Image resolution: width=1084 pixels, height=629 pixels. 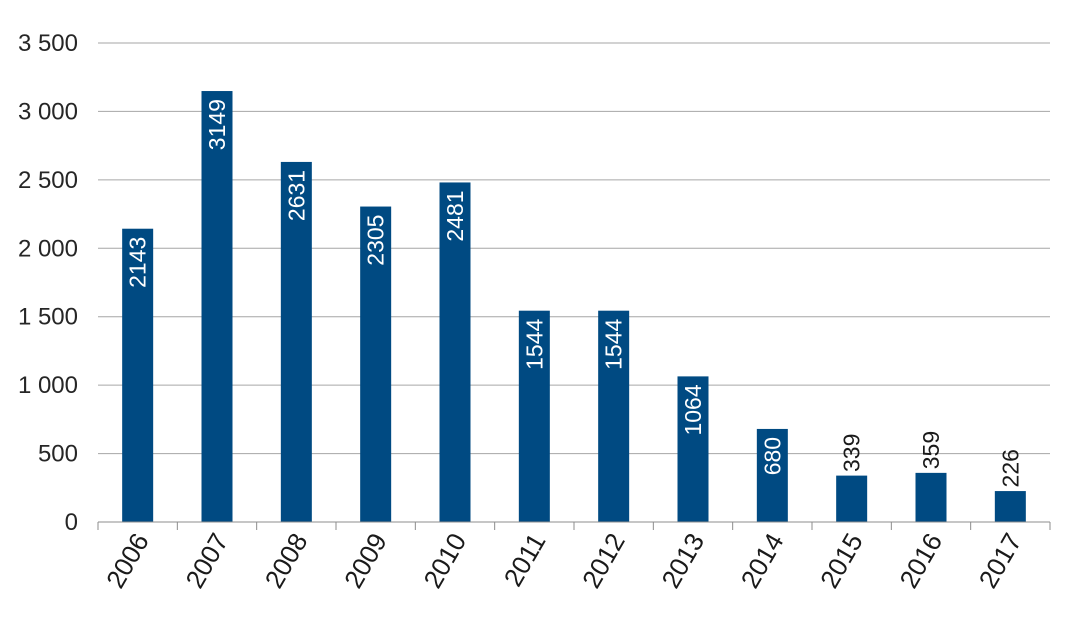 I want to click on x-tick-label: 2015, so click(x=841, y=560).